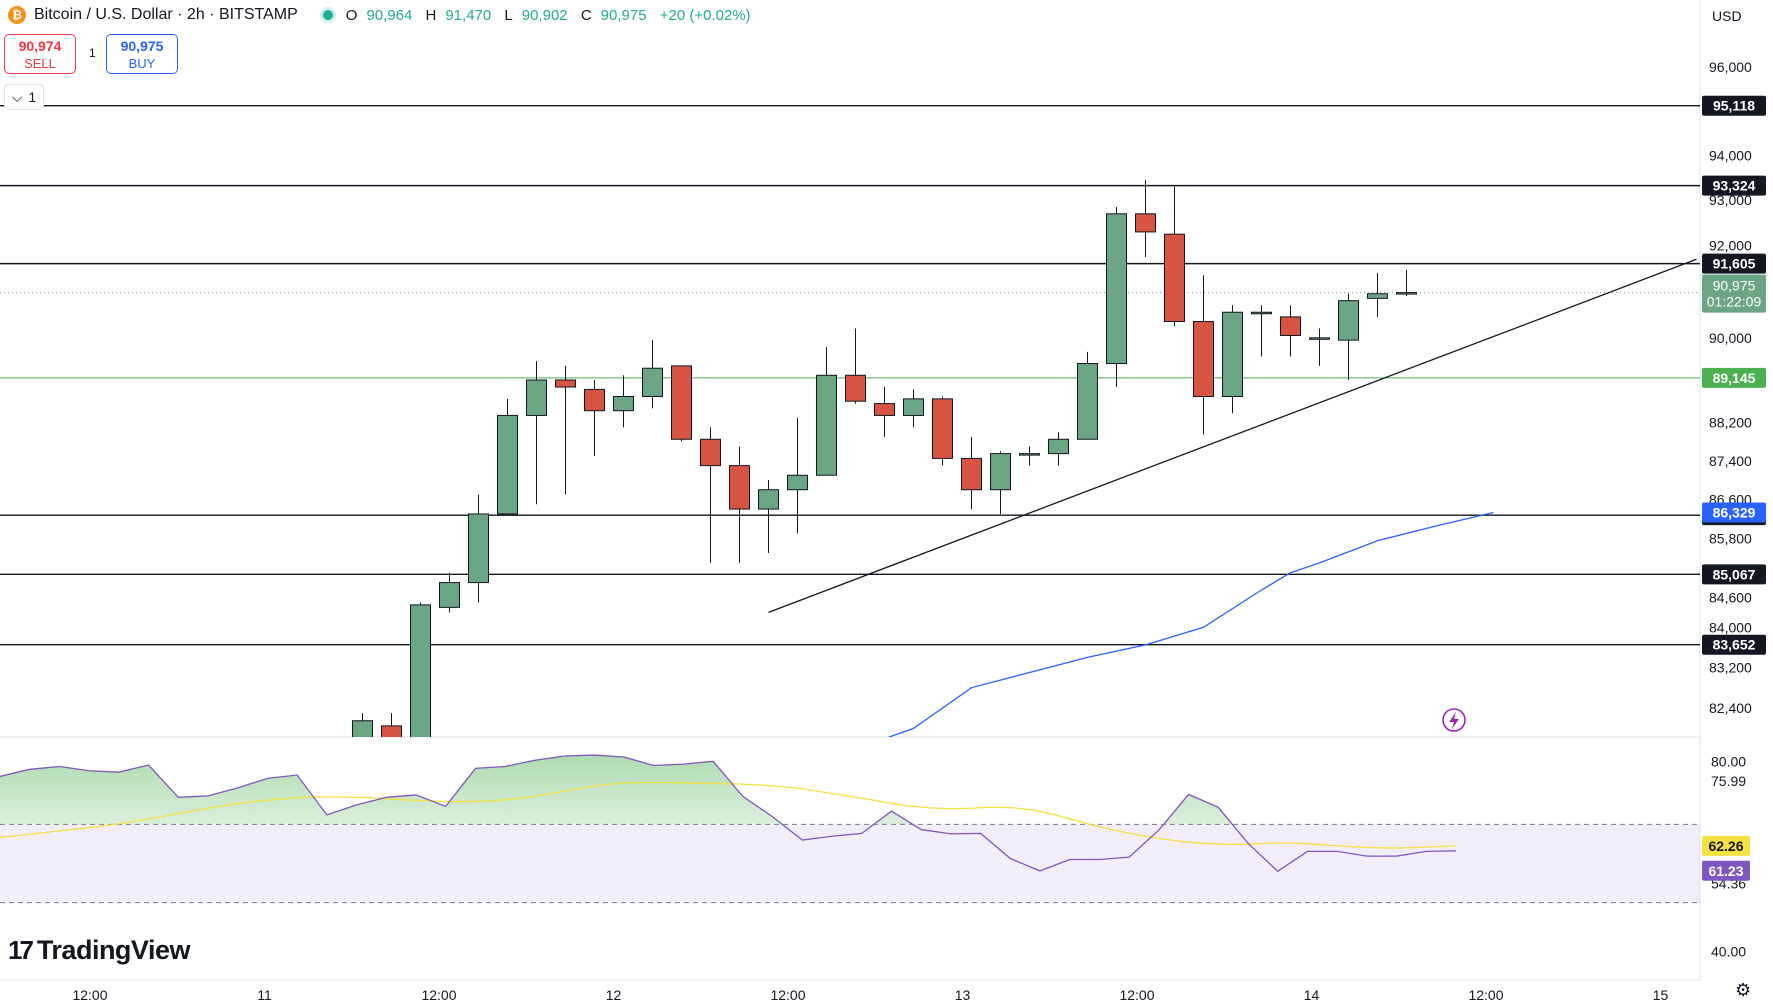 The image size is (1773, 1006). Describe the element at coordinates (24, 97) in the screenshot. I see `indicator-toggle-button: ⌵ 1` at that location.